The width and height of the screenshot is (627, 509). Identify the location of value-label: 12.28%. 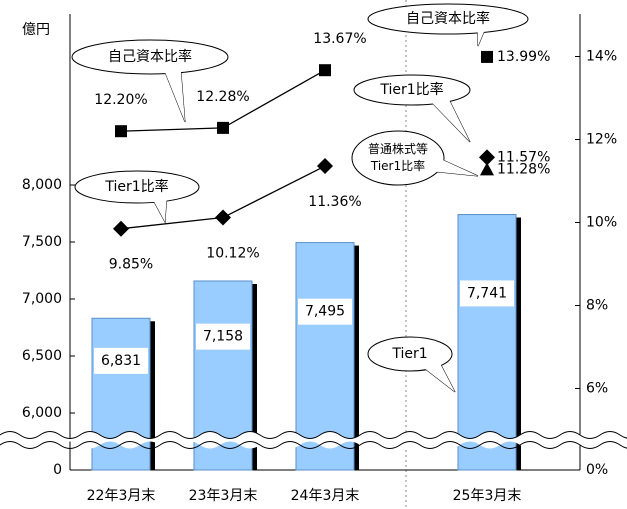
(222, 97).